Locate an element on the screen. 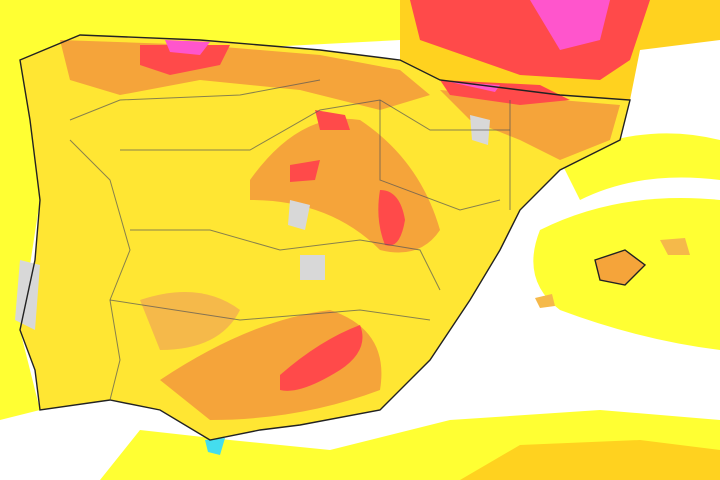 Image resolution: width=720 pixels, height=480 pixels. ibiza is located at coordinates (545, 301).